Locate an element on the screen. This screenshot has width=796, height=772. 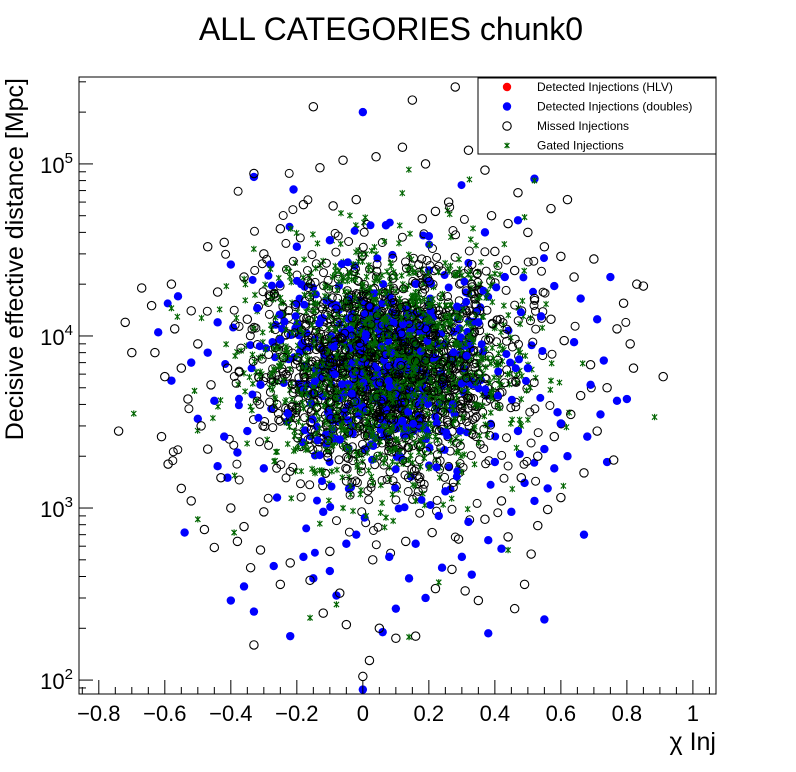
legend-marker is located at coordinates (507, 126).